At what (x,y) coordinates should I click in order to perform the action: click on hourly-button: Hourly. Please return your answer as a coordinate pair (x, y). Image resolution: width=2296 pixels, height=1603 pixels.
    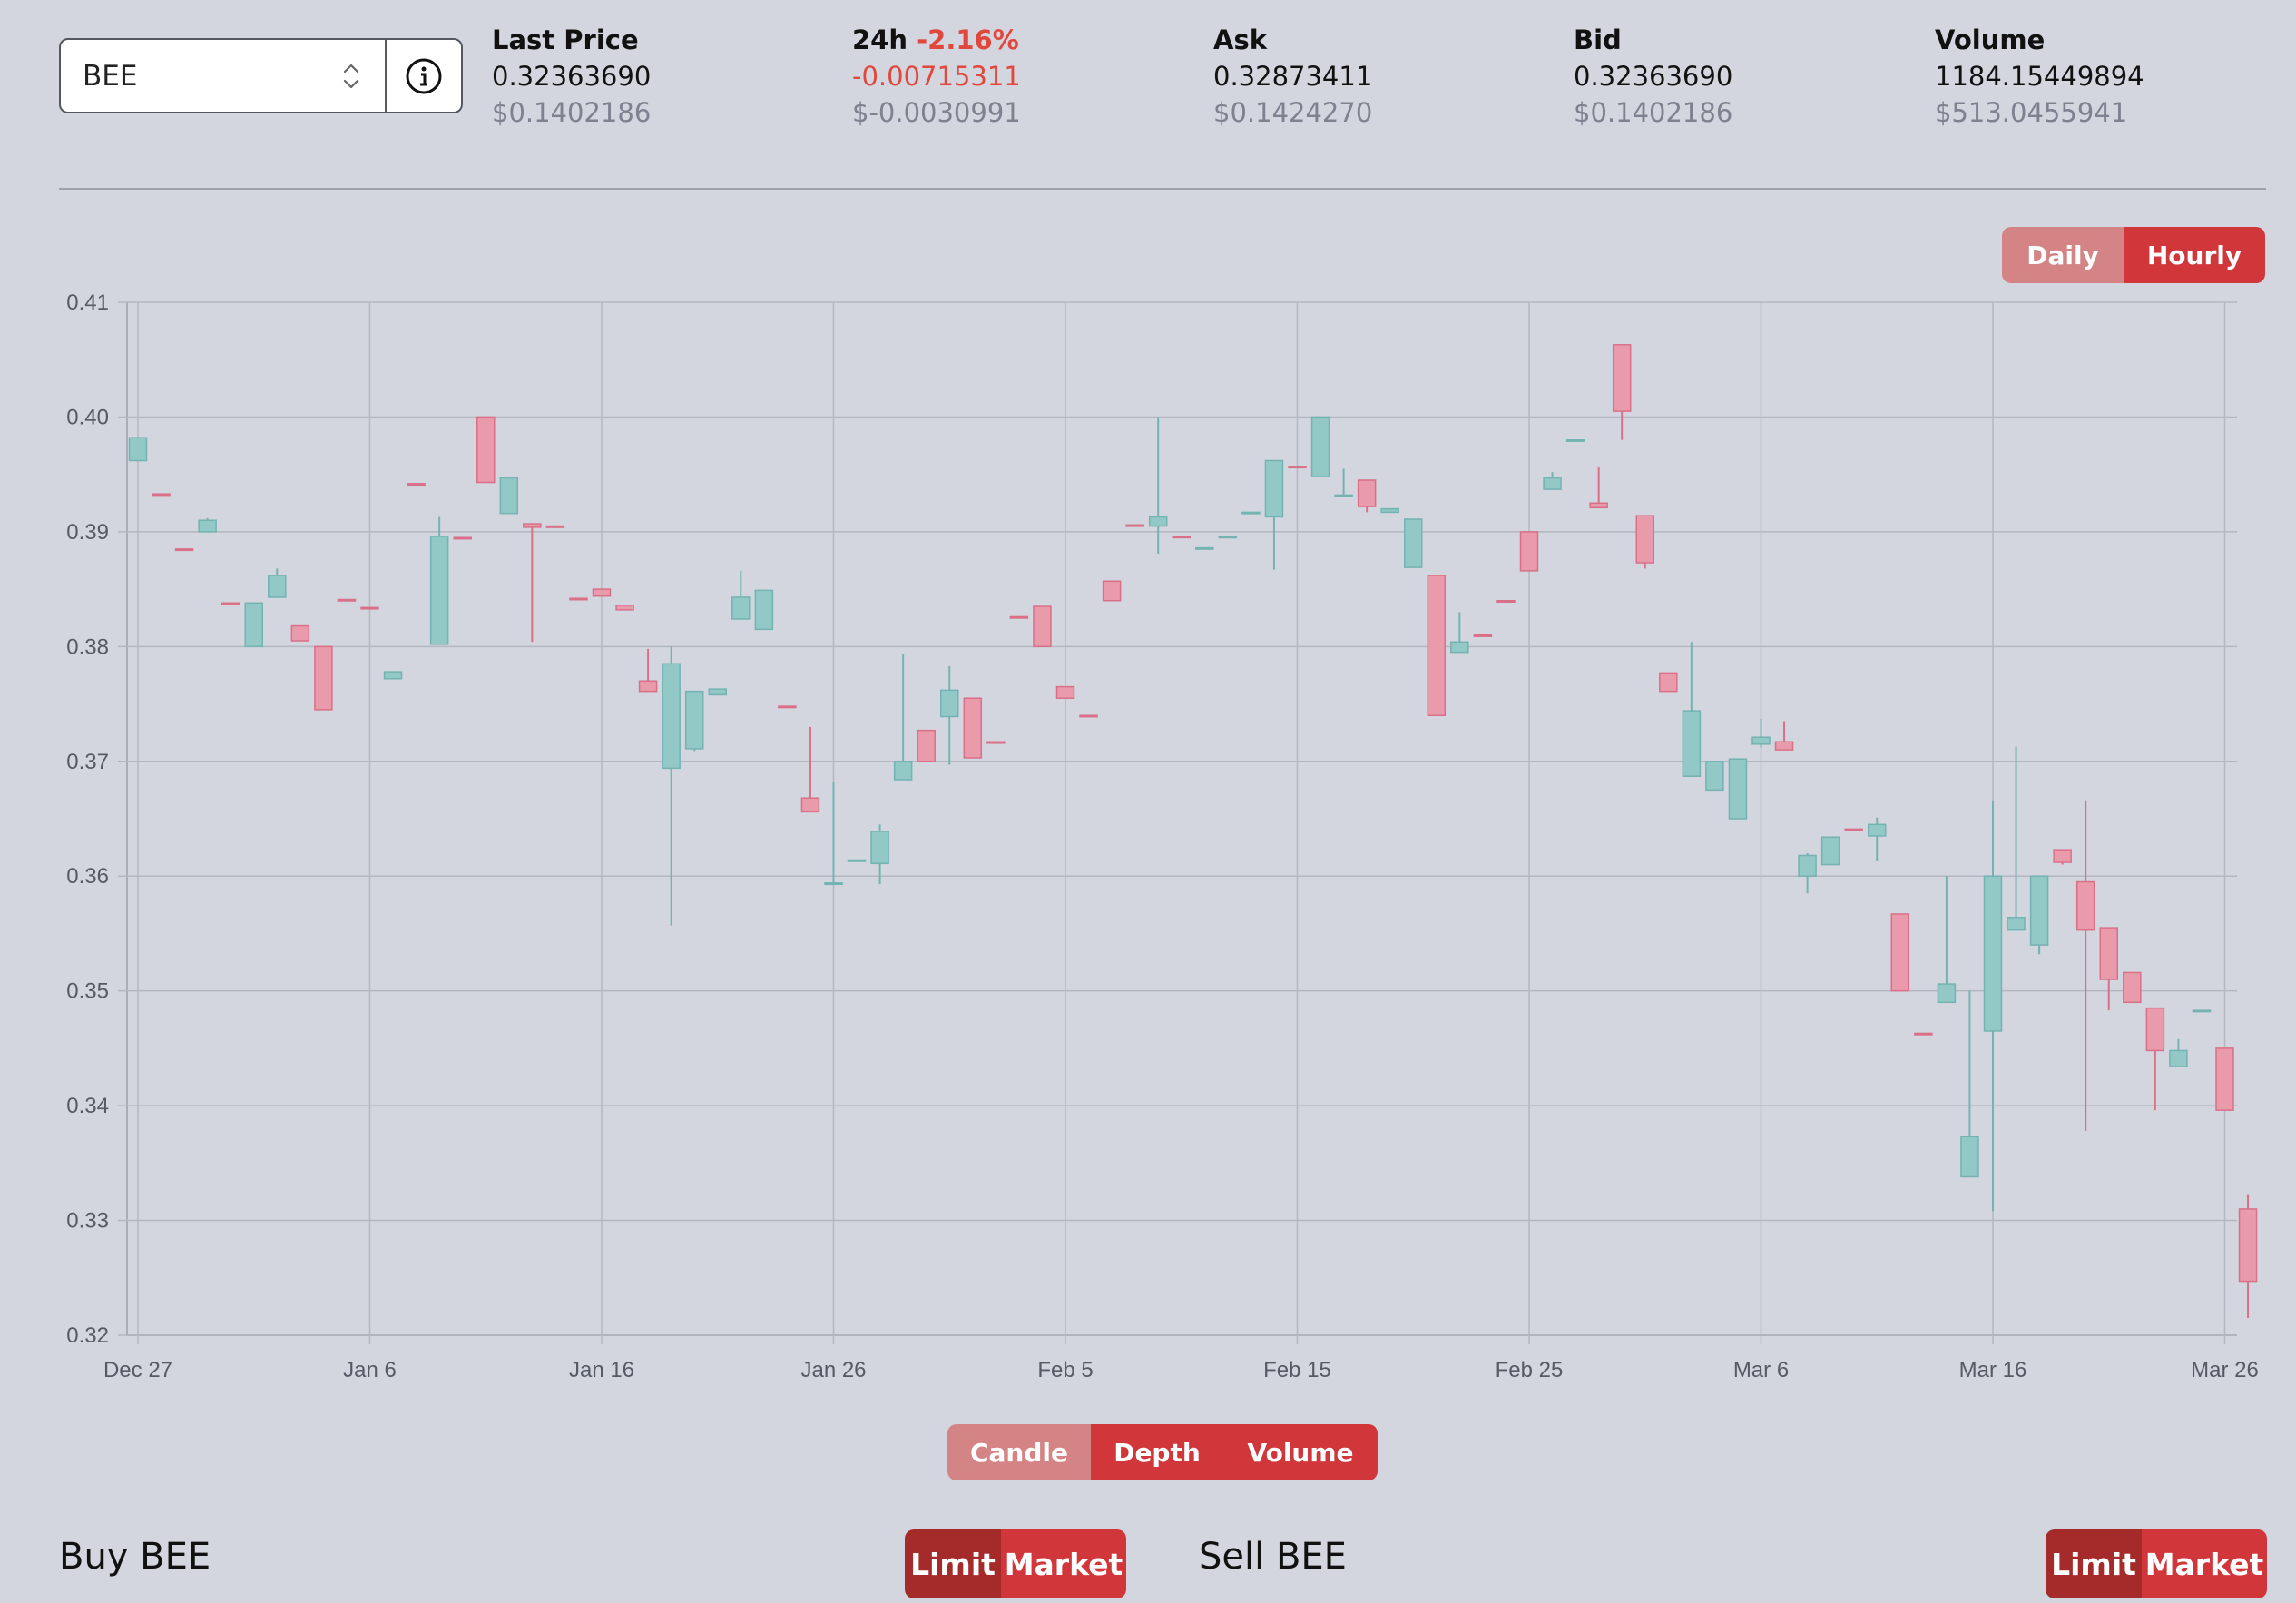
    Looking at the image, I should click on (2194, 255).